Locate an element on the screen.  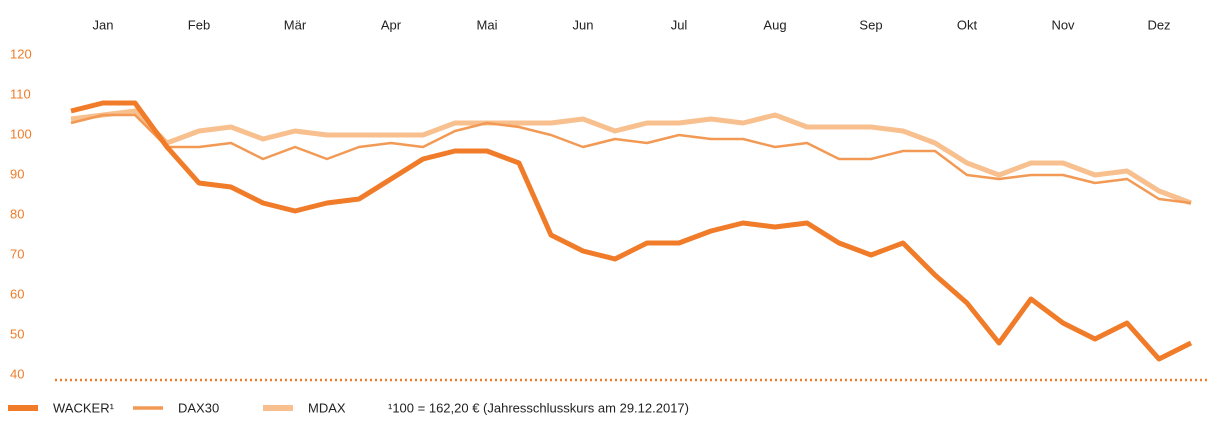
legend-label: WACKER¹ is located at coordinates (84, 407).